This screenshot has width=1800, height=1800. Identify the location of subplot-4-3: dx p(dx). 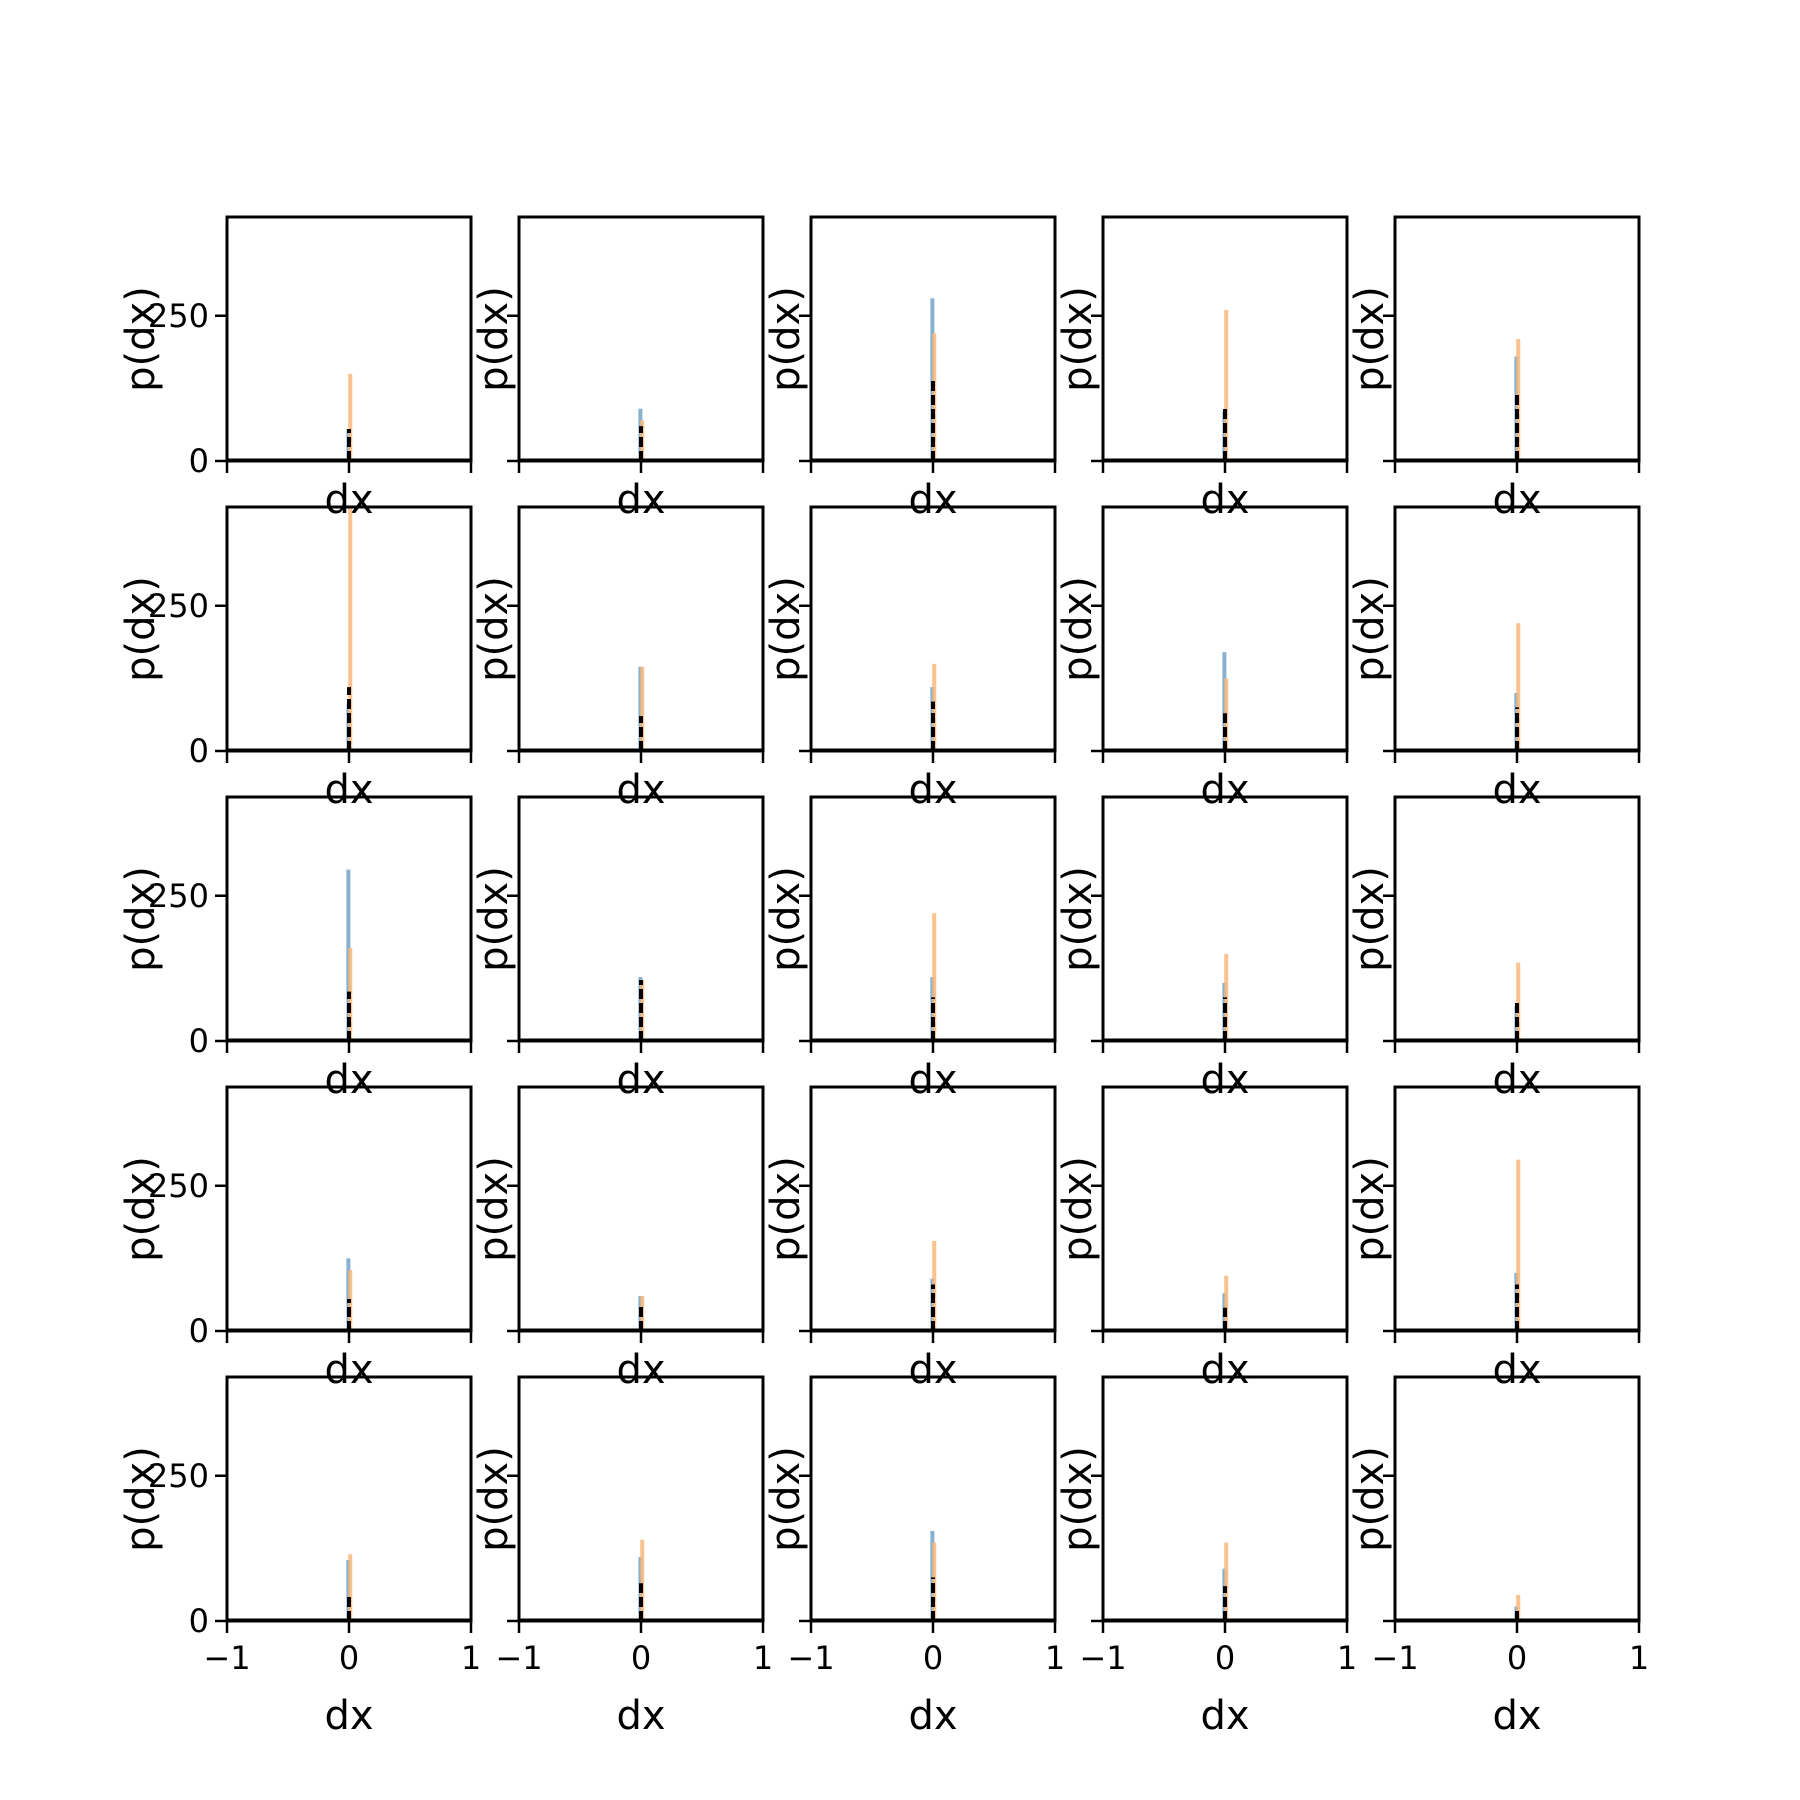
(910, 1239).